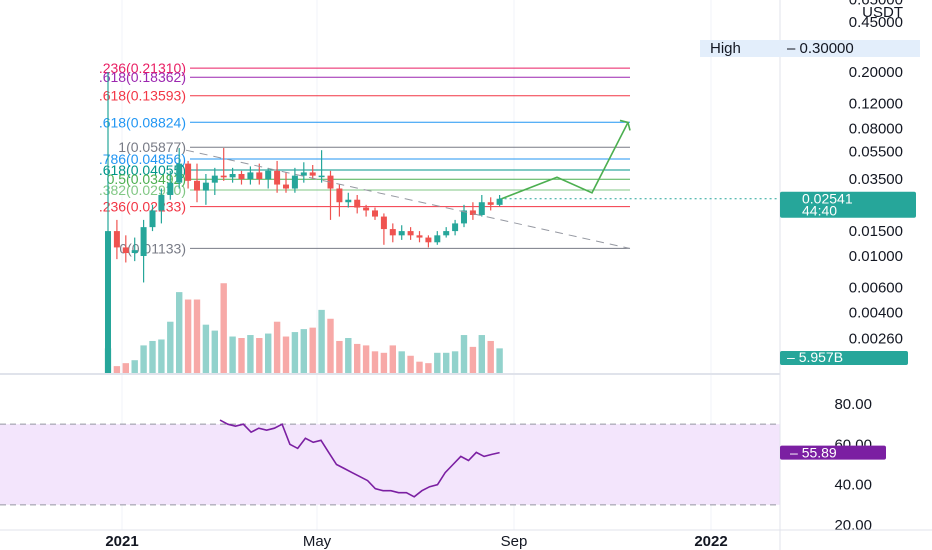  What do you see at coordinates (827, 48) in the screenshot?
I see `high-value-number: 0.30000` at bounding box center [827, 48].